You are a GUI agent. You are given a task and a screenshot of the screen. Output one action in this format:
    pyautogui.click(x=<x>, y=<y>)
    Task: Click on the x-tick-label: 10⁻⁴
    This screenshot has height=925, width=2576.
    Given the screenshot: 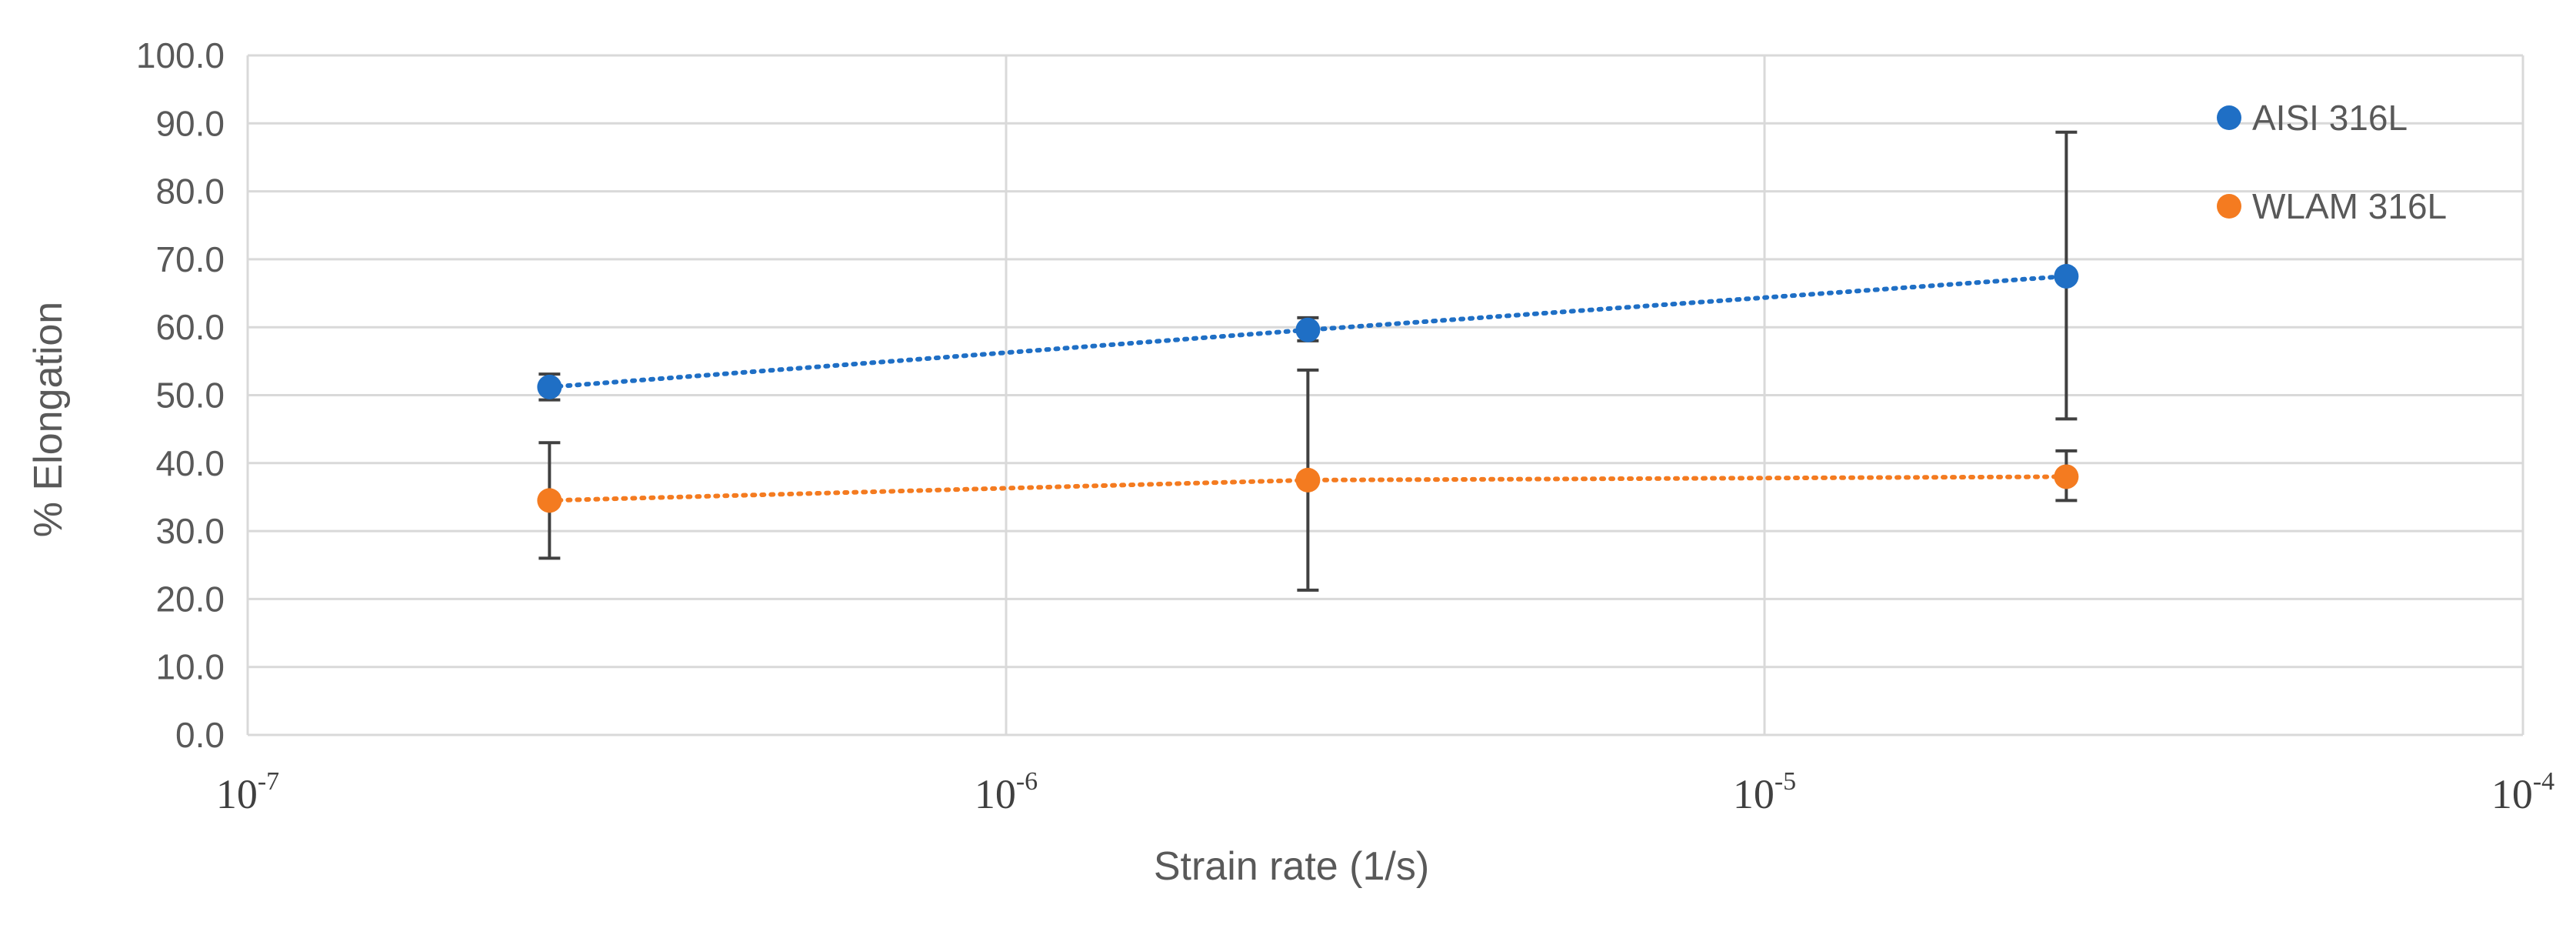 What is the action you would take?
    pyautogui.click(x=2522, y=792)
    